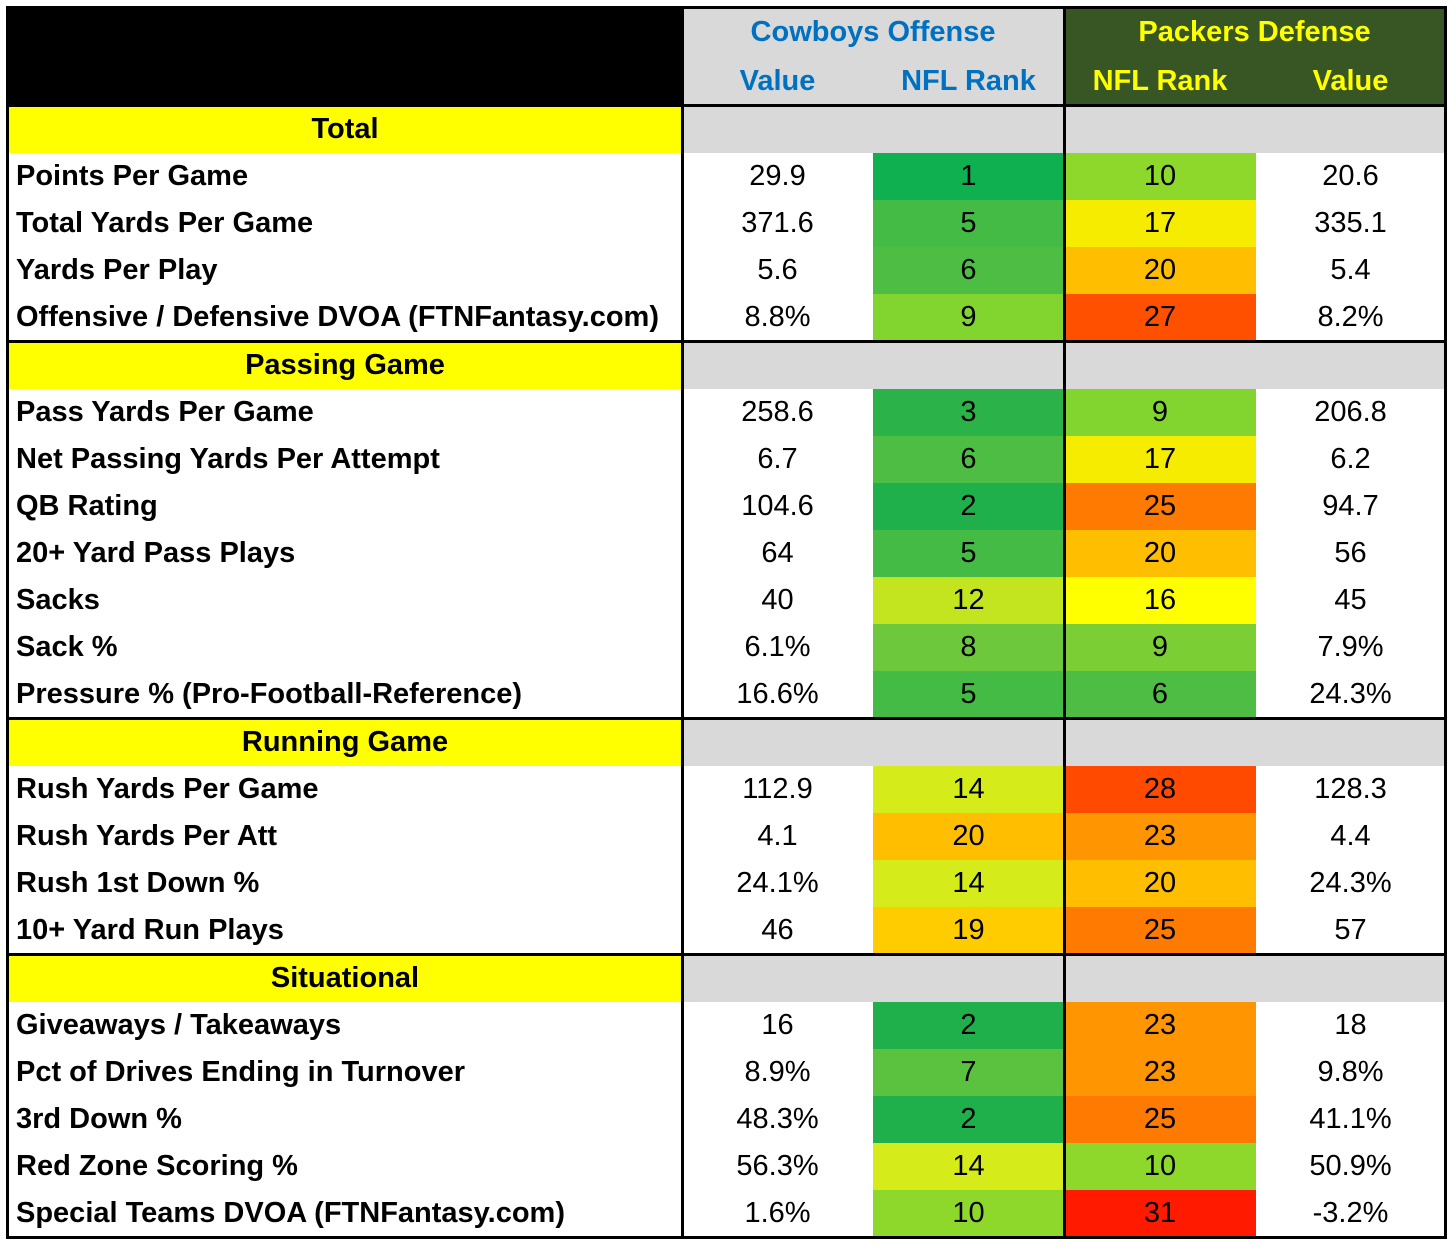 This screenshot has height=1257, width=1456. I want to click on stat-label: Points Per Game, so click(132, 176).